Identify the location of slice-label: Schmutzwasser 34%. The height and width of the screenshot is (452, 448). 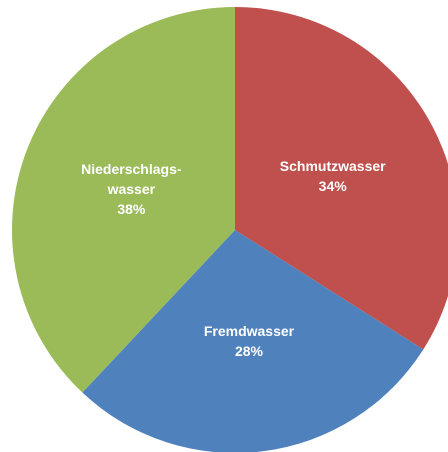
(333, 176).